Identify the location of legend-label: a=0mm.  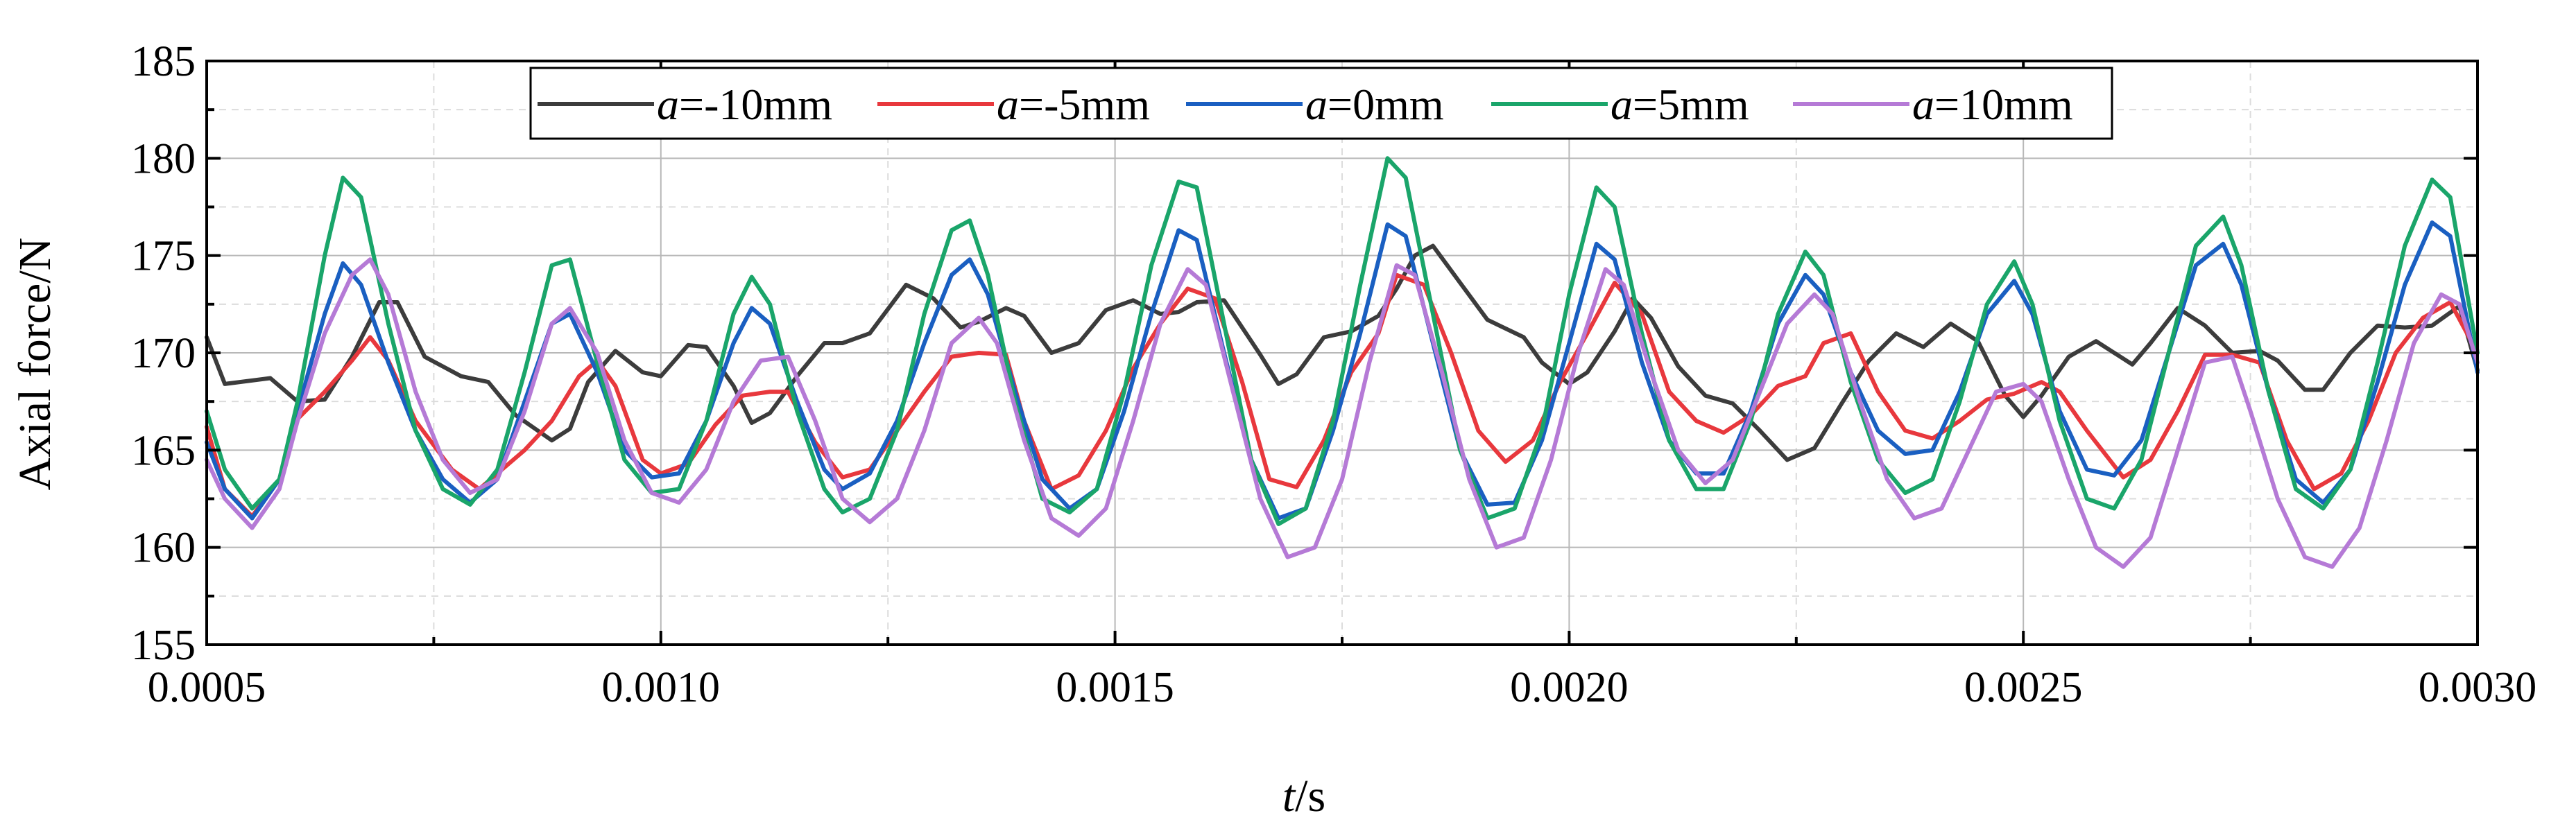
(1374, 104).